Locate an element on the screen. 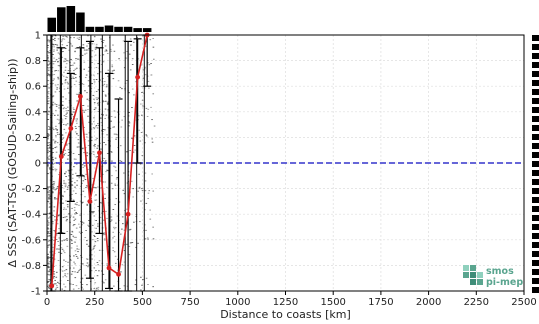 Image resolution: width=539 pixels, height=324 pixels. median-point is located at coordinates (61, 157).